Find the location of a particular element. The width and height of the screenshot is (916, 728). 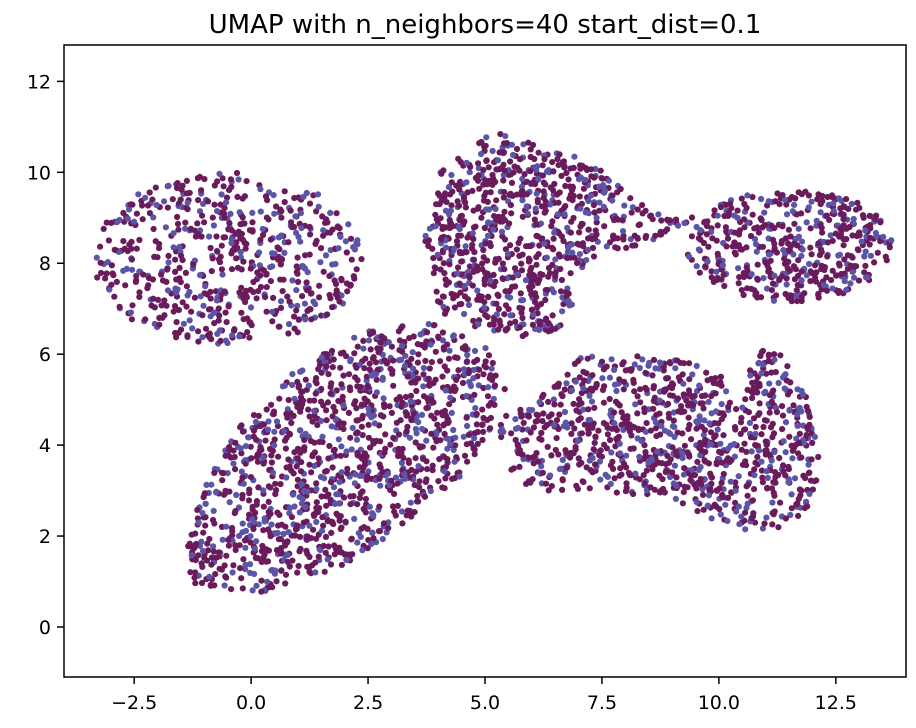

y-tick-label: 8 is located at coordinates (45, 264).